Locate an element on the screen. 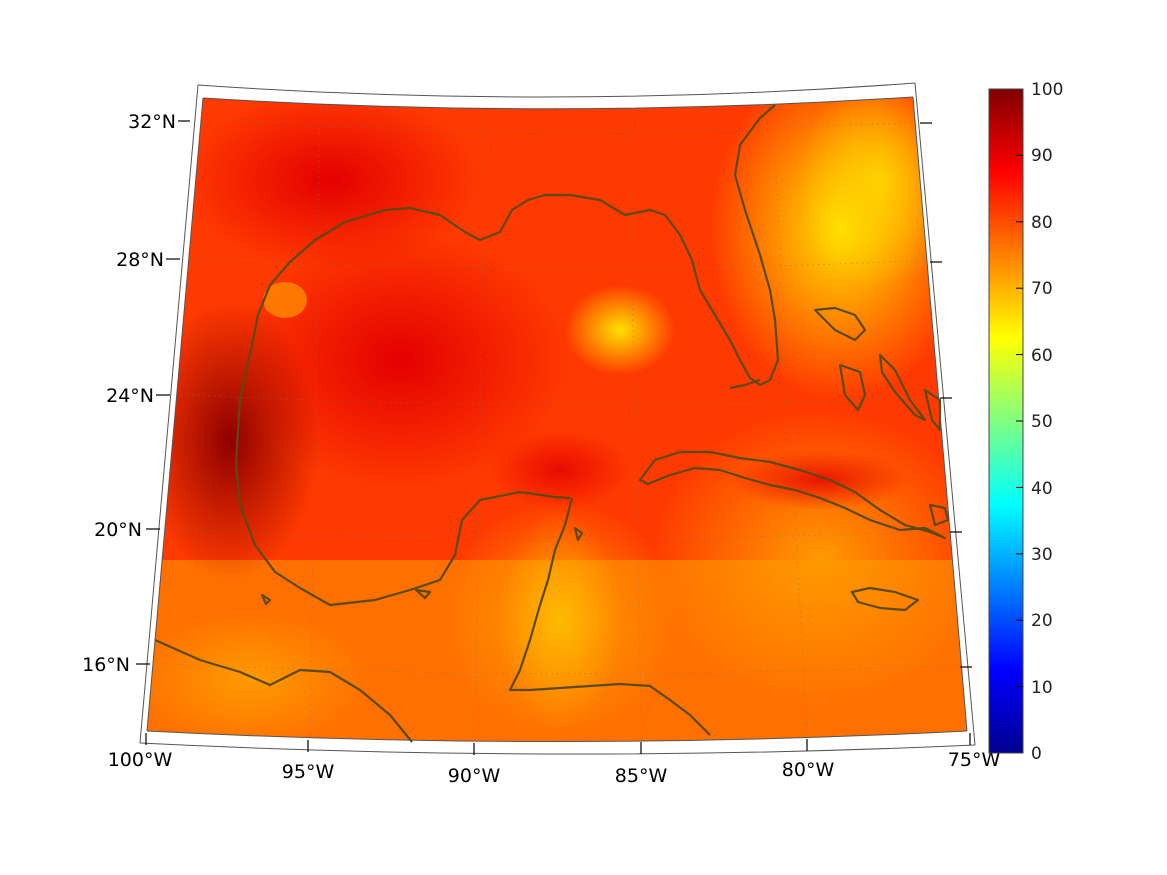 This screenshot has height=875, width=1167. lat-tick-label: 20°N is located at coordinates (118, 530).